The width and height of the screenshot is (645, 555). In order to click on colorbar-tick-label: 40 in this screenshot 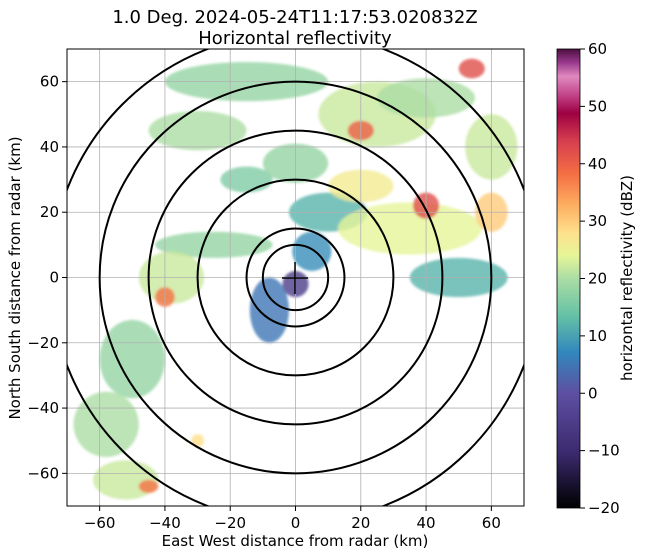, I will do `click(597, 164)`.